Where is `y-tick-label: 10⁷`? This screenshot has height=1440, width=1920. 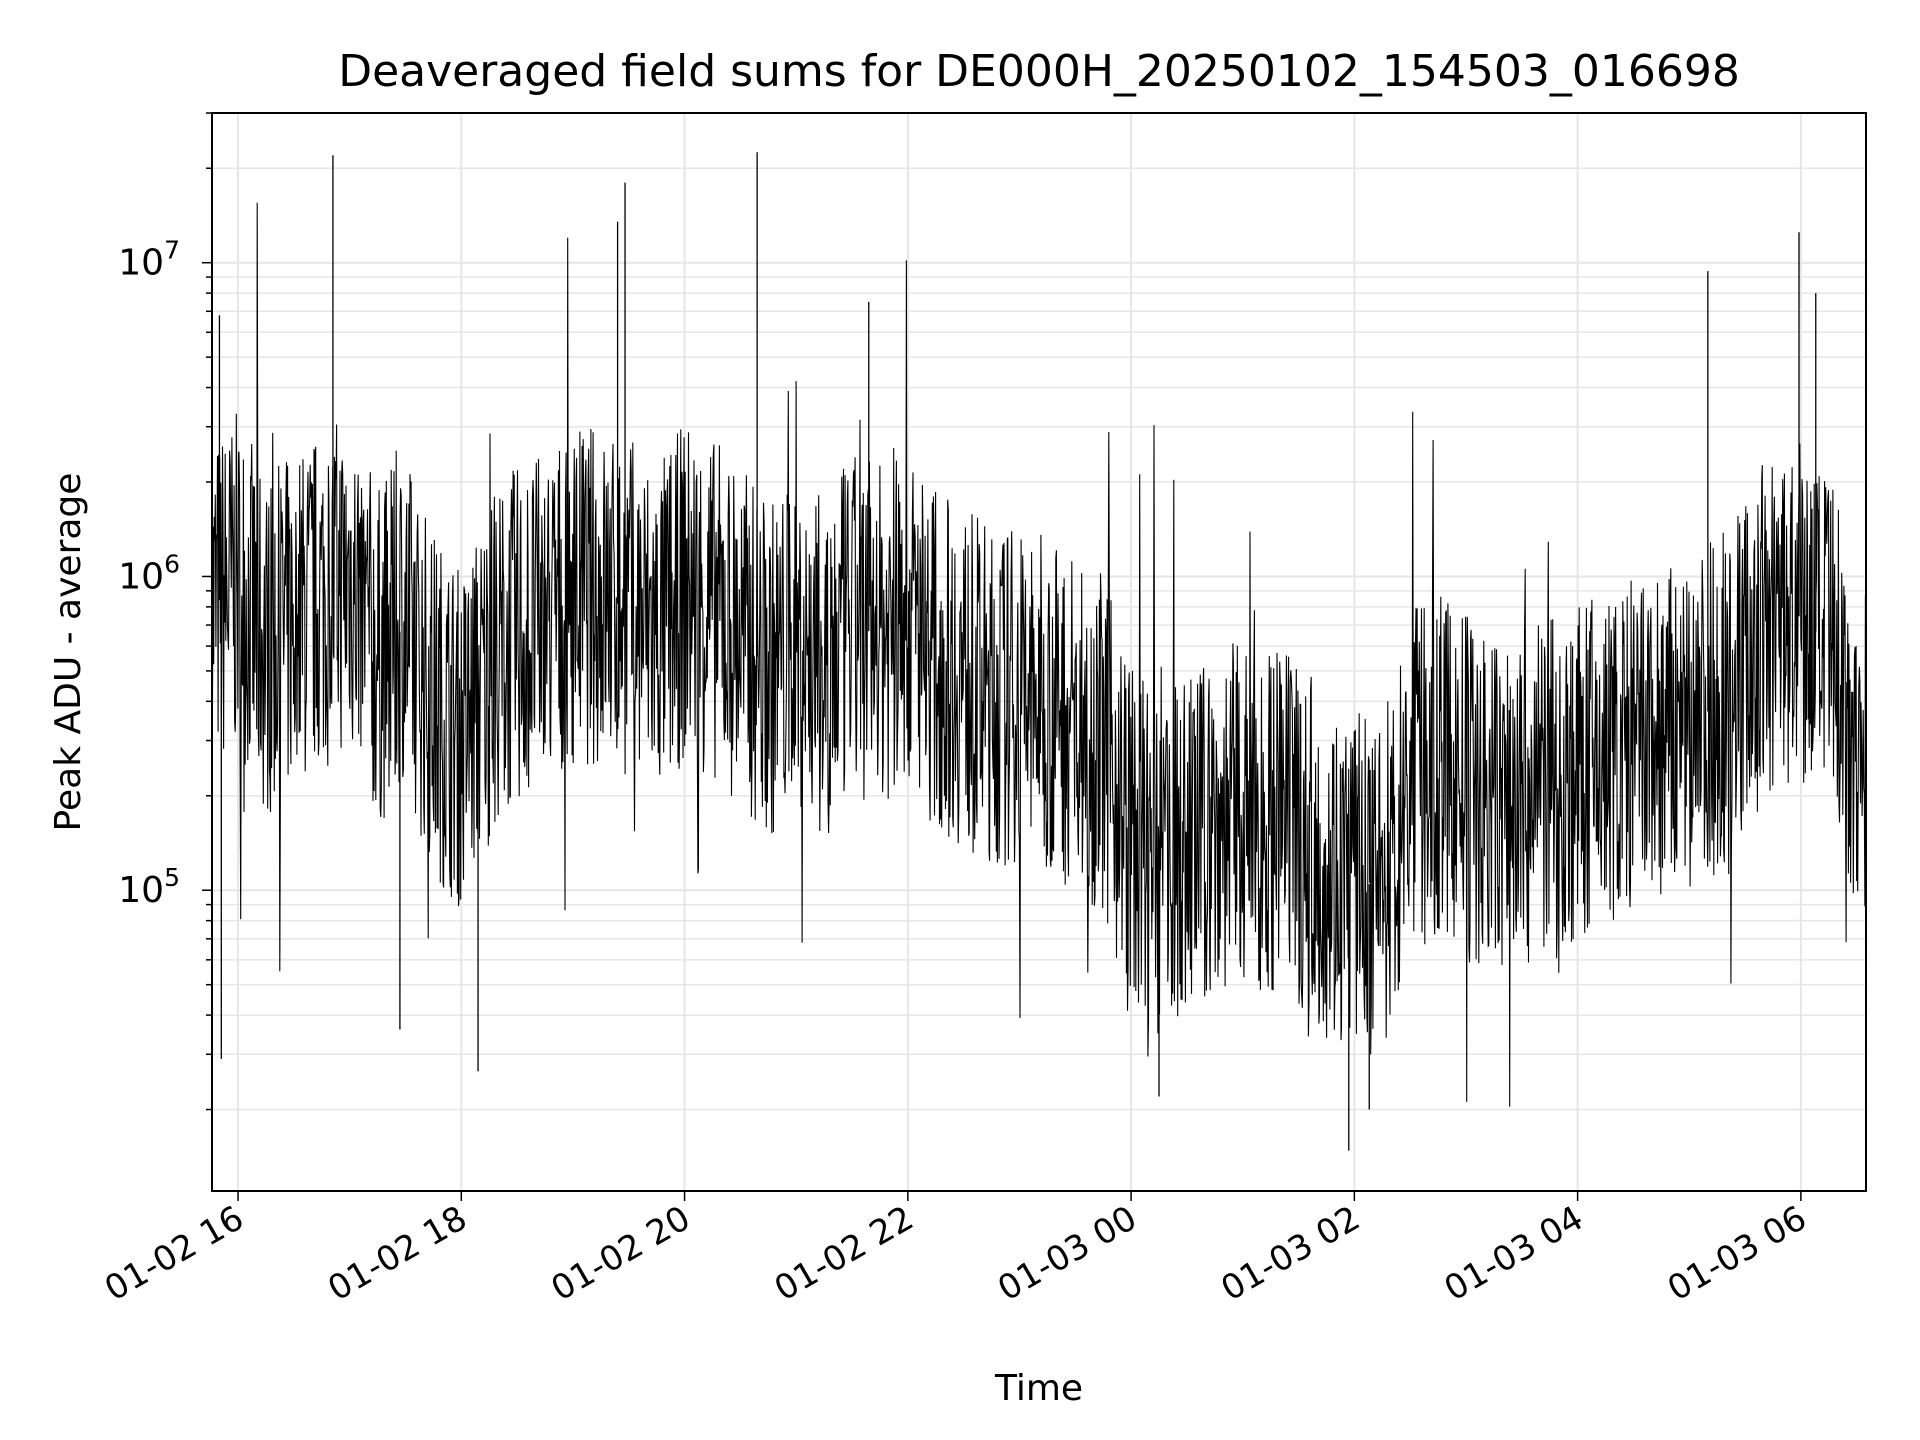 y-tick-label: 10⁷ is located at coordinates (149, 260).